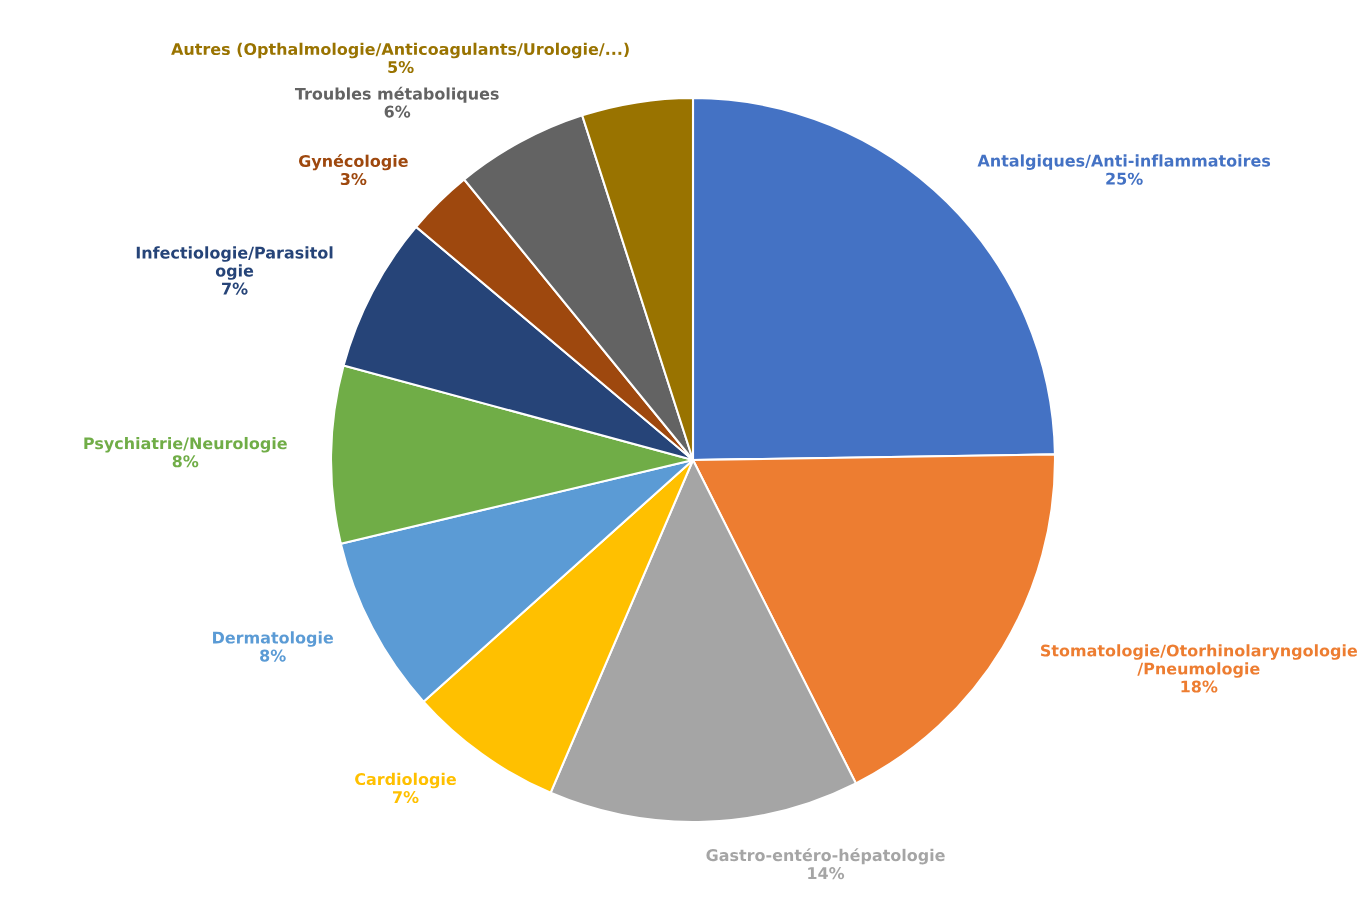 This screenshot has height=897, width=1368. I want to click on data-label: 6%, so click(397, 111).